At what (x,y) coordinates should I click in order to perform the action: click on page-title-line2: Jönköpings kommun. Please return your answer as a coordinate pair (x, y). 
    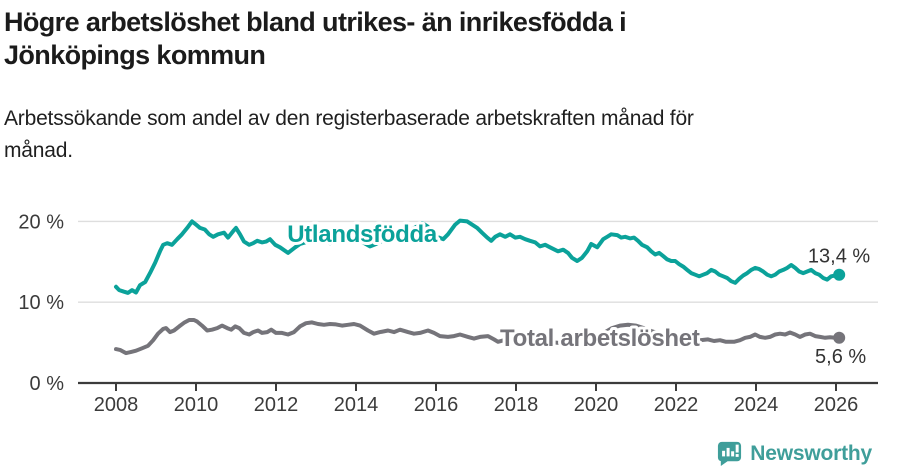
    Looking at the image, I should click on (135, 54).